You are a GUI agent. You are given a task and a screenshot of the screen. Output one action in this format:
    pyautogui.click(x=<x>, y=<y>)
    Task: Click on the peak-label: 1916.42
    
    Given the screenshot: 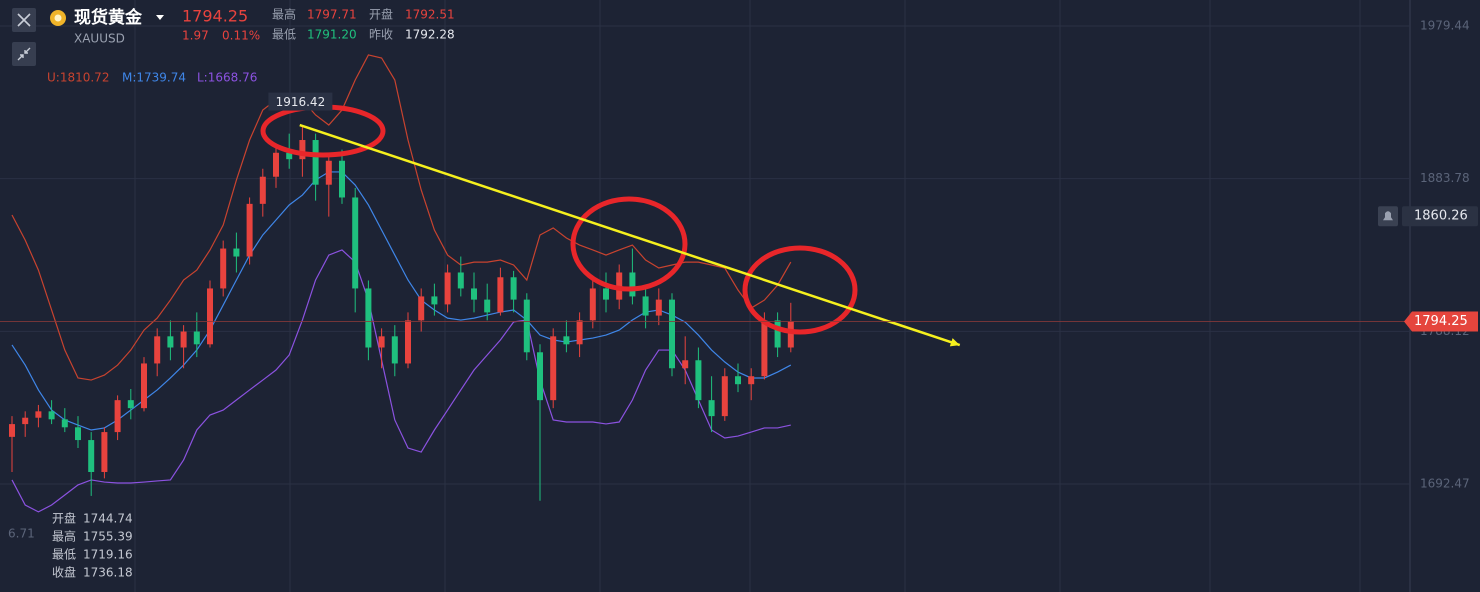 What is the action you would take?
    pyautogui.click(x=301, y=102)
    